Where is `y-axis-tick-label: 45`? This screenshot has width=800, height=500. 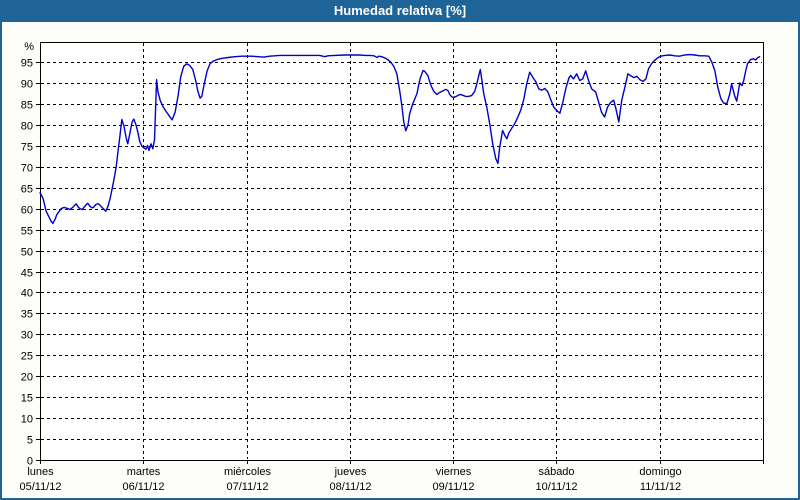
y-axis-tick-label: 45 is located at coordinates (27, 274).